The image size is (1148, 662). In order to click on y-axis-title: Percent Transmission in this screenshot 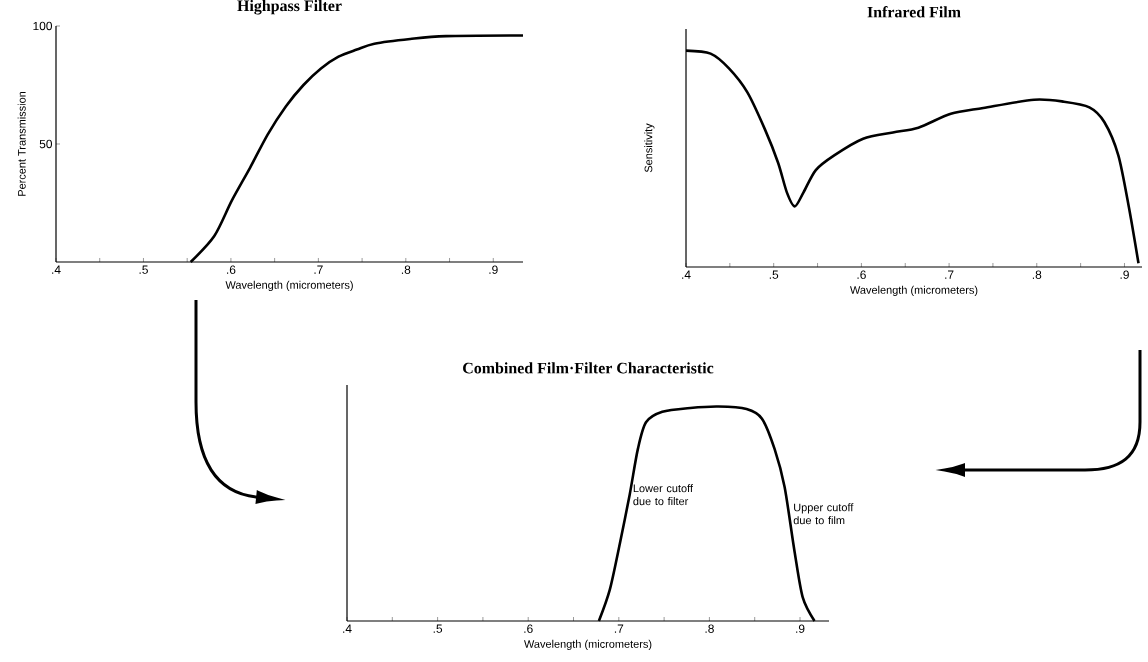, I will do `click(21, 143)`.